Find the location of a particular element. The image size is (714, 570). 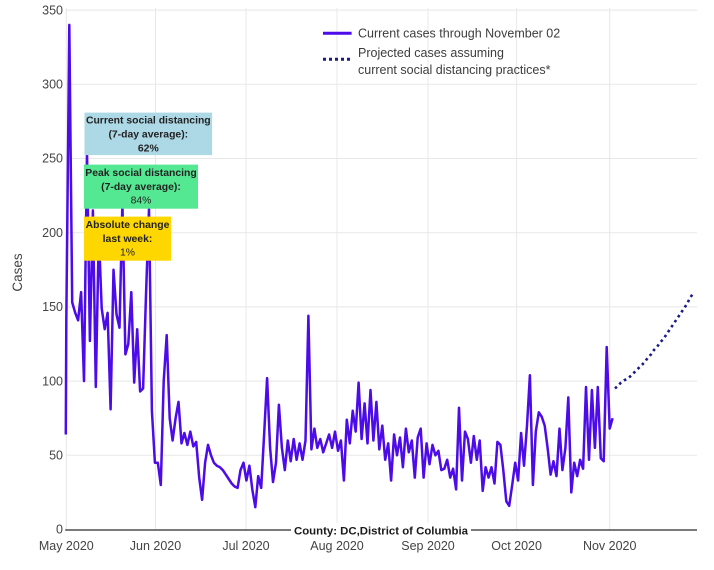

svg-text: 0 is located at coordinates (59, 530).